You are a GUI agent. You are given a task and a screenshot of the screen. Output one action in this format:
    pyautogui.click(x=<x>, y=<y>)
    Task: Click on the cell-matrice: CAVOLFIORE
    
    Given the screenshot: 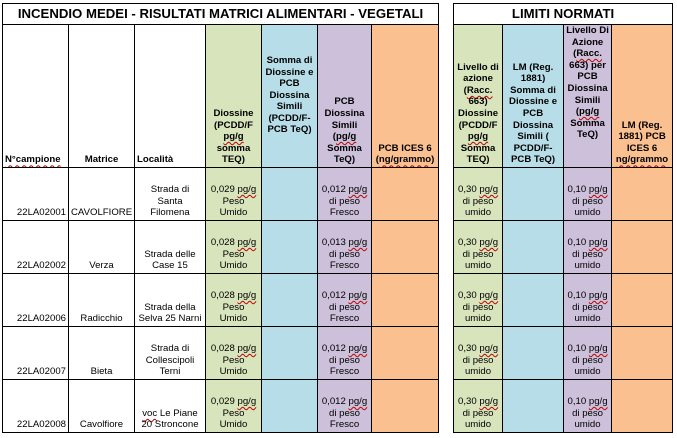 What is the action you would take?
    pyautogui.click(x=101, y=194)
    